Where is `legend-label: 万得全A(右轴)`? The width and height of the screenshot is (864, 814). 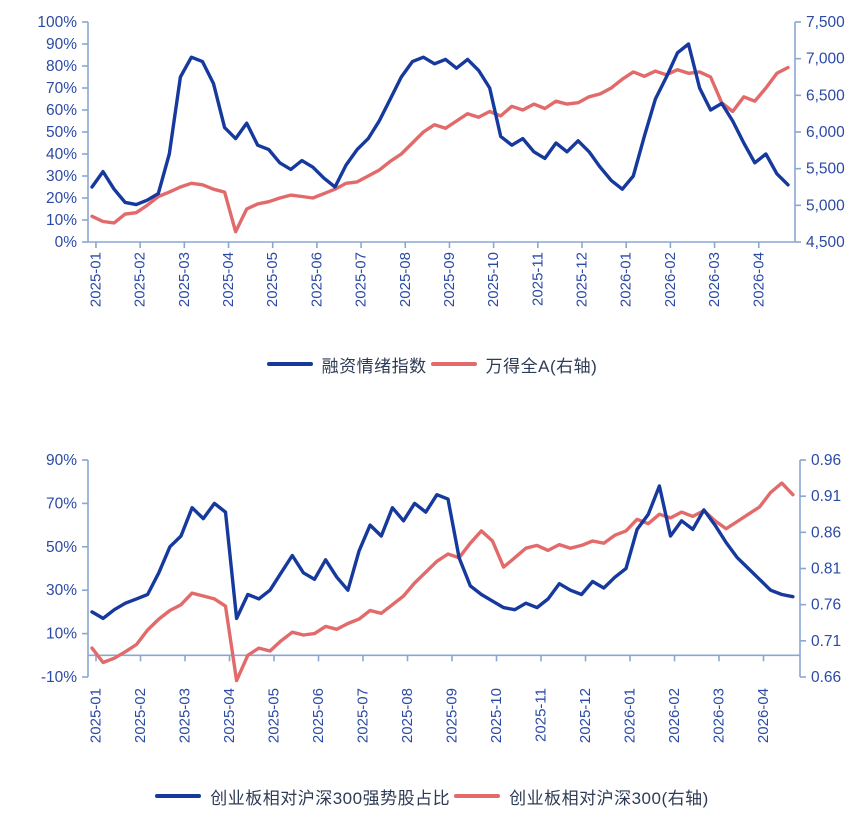
legend-label: 万得全A(右轴) is located at coordinates (541, 366).